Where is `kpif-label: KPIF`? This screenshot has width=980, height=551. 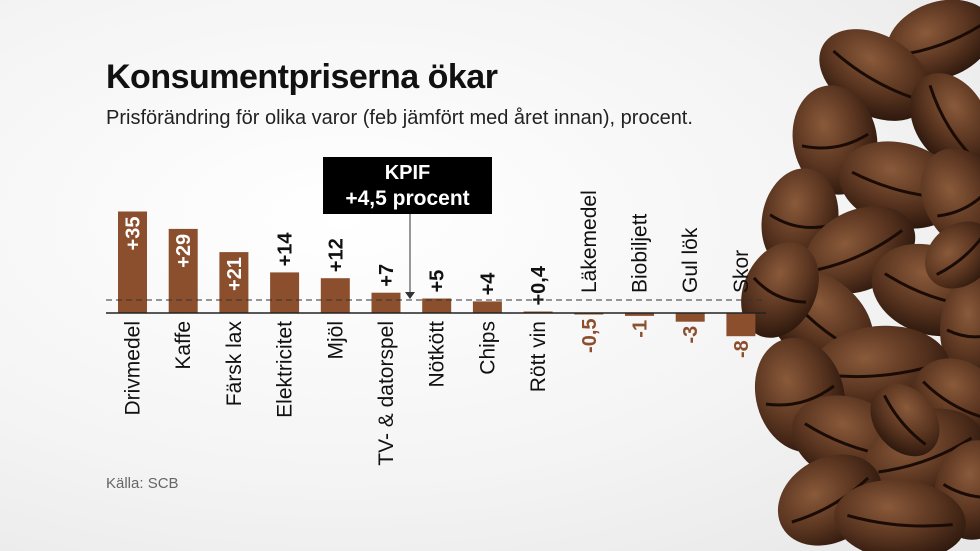
kpif-label: KPIF is located at coordinates (407, 173).